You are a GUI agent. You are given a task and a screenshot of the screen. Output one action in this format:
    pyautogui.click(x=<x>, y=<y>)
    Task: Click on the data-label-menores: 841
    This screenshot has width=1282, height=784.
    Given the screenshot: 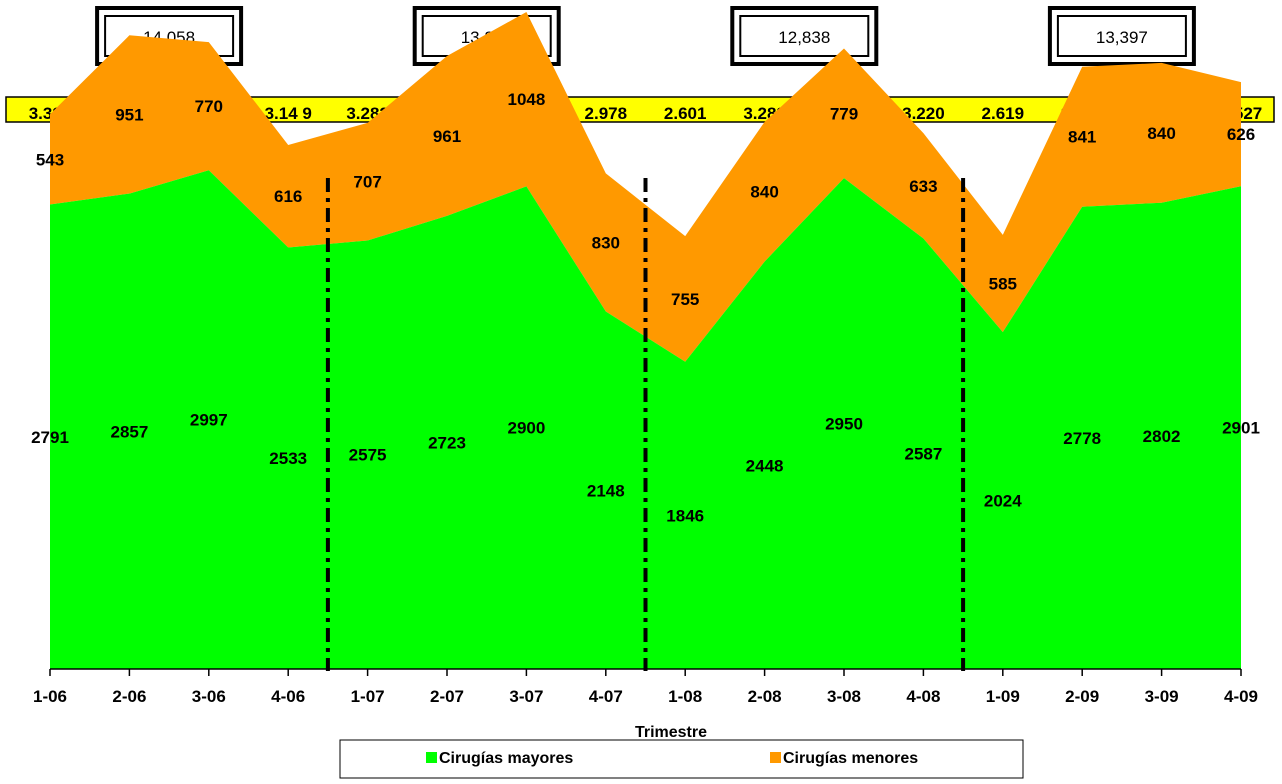 What is the action you would take?
    pyautogui.click(x=1082, y=137)
    